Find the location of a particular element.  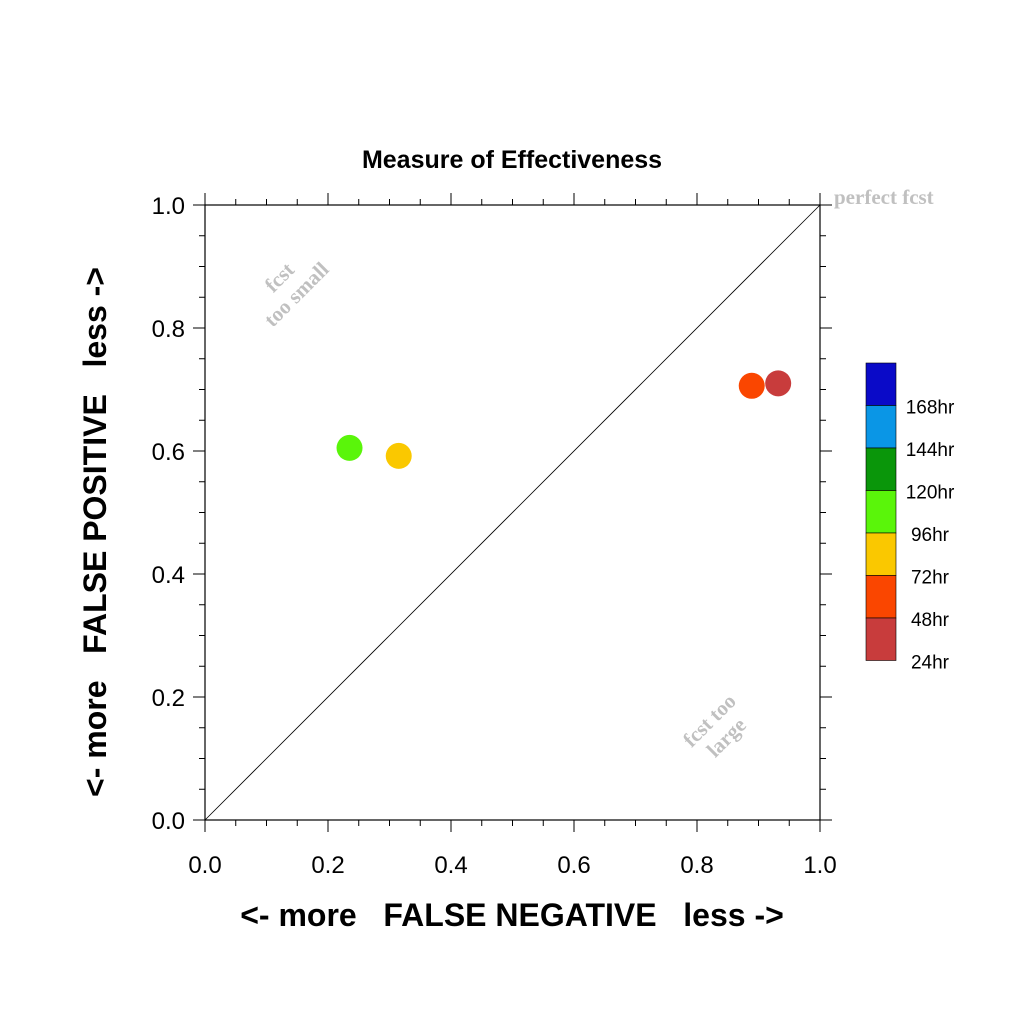

legend-label-48hr: 48hr is located at coordinates (930, 620).